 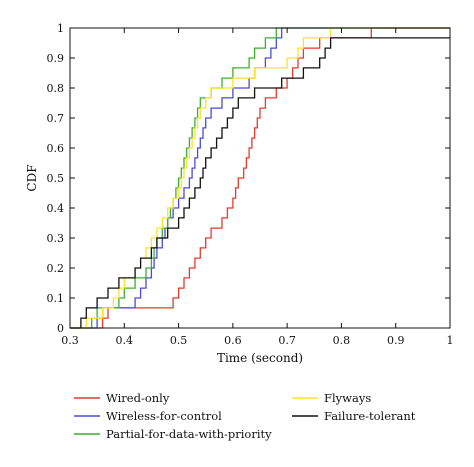 What do you see at coordinates (56, 148) in the screenshot?
I see `y-tick-label: 0.6` at bounding box center [56, 148].